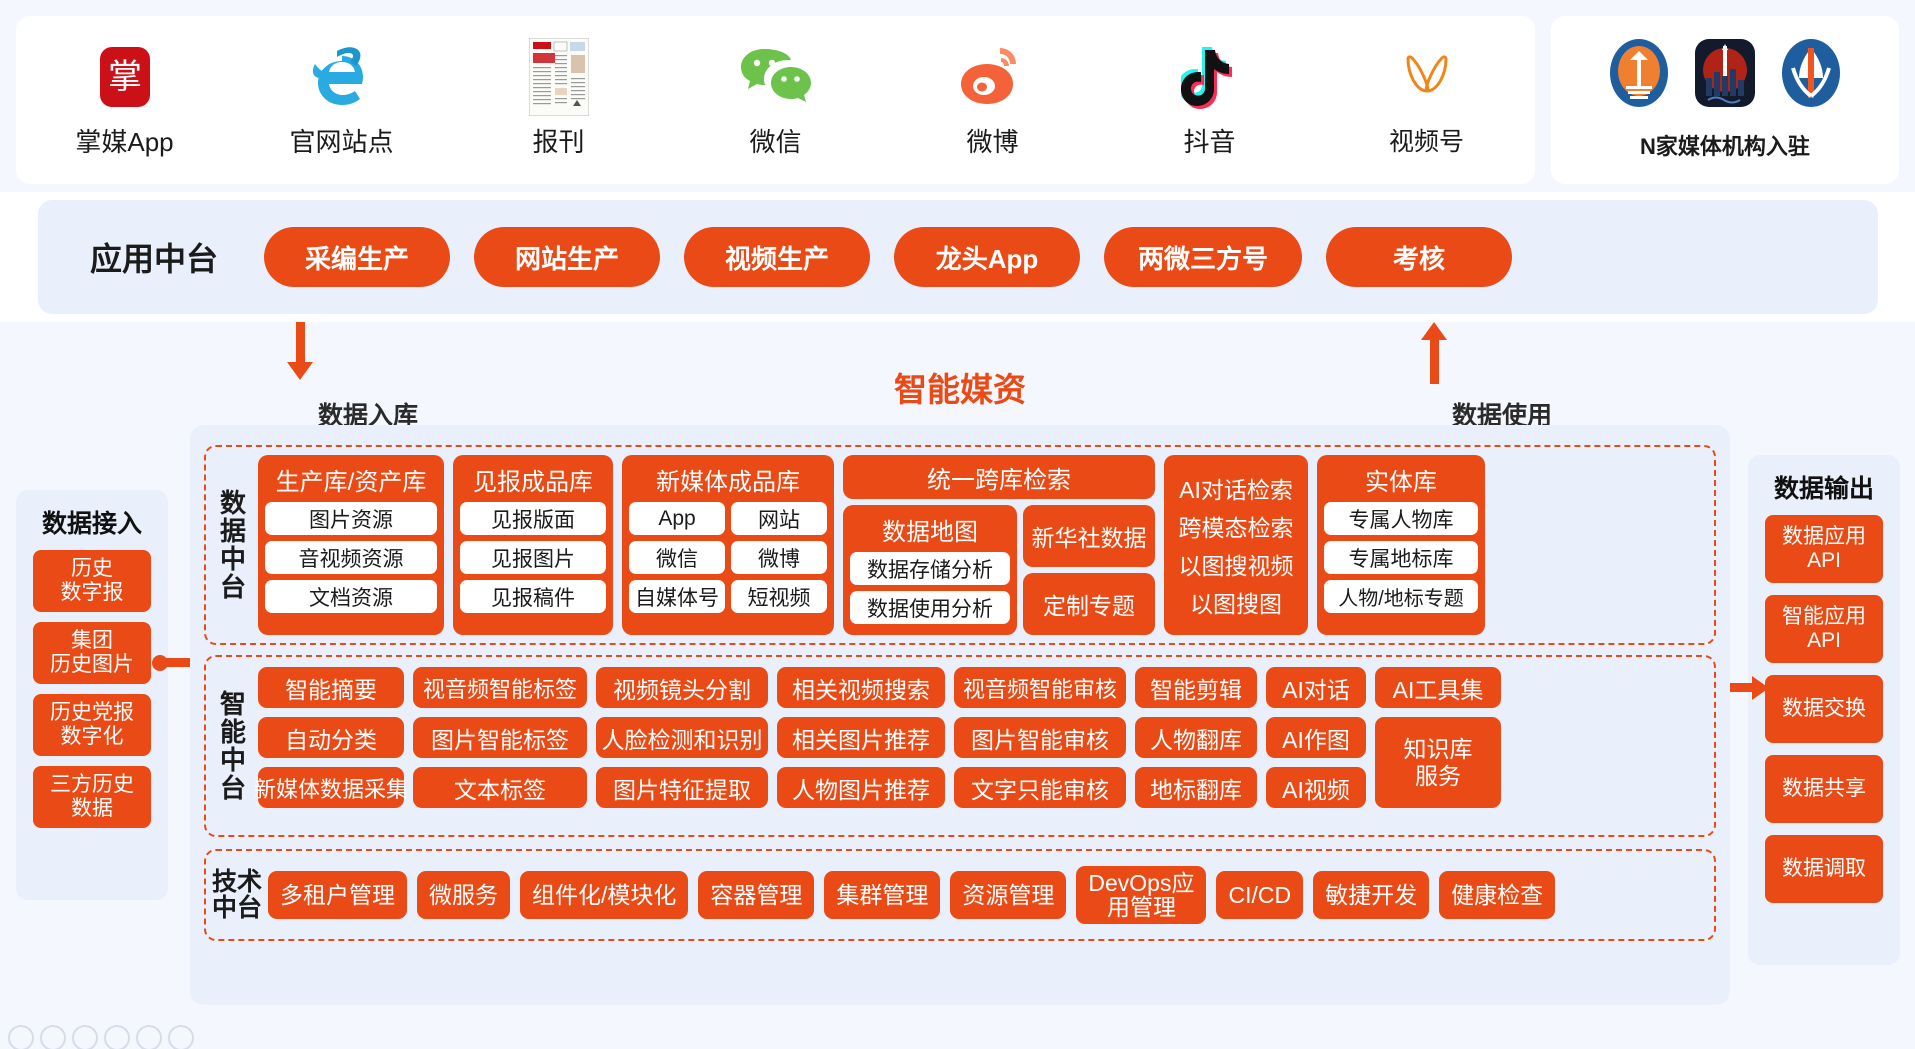 This screenshot has height=1049, width=1915. Describe the element at coordinates (331, 737) in the screenshot. I see `ai-item-auto-classify: 自动分类` at that location.